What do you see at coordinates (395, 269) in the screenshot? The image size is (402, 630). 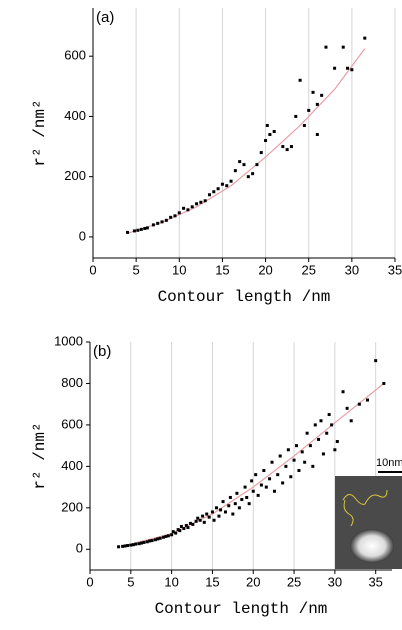 I see `x-tick-label: 35` at bounding box center [395, 269].